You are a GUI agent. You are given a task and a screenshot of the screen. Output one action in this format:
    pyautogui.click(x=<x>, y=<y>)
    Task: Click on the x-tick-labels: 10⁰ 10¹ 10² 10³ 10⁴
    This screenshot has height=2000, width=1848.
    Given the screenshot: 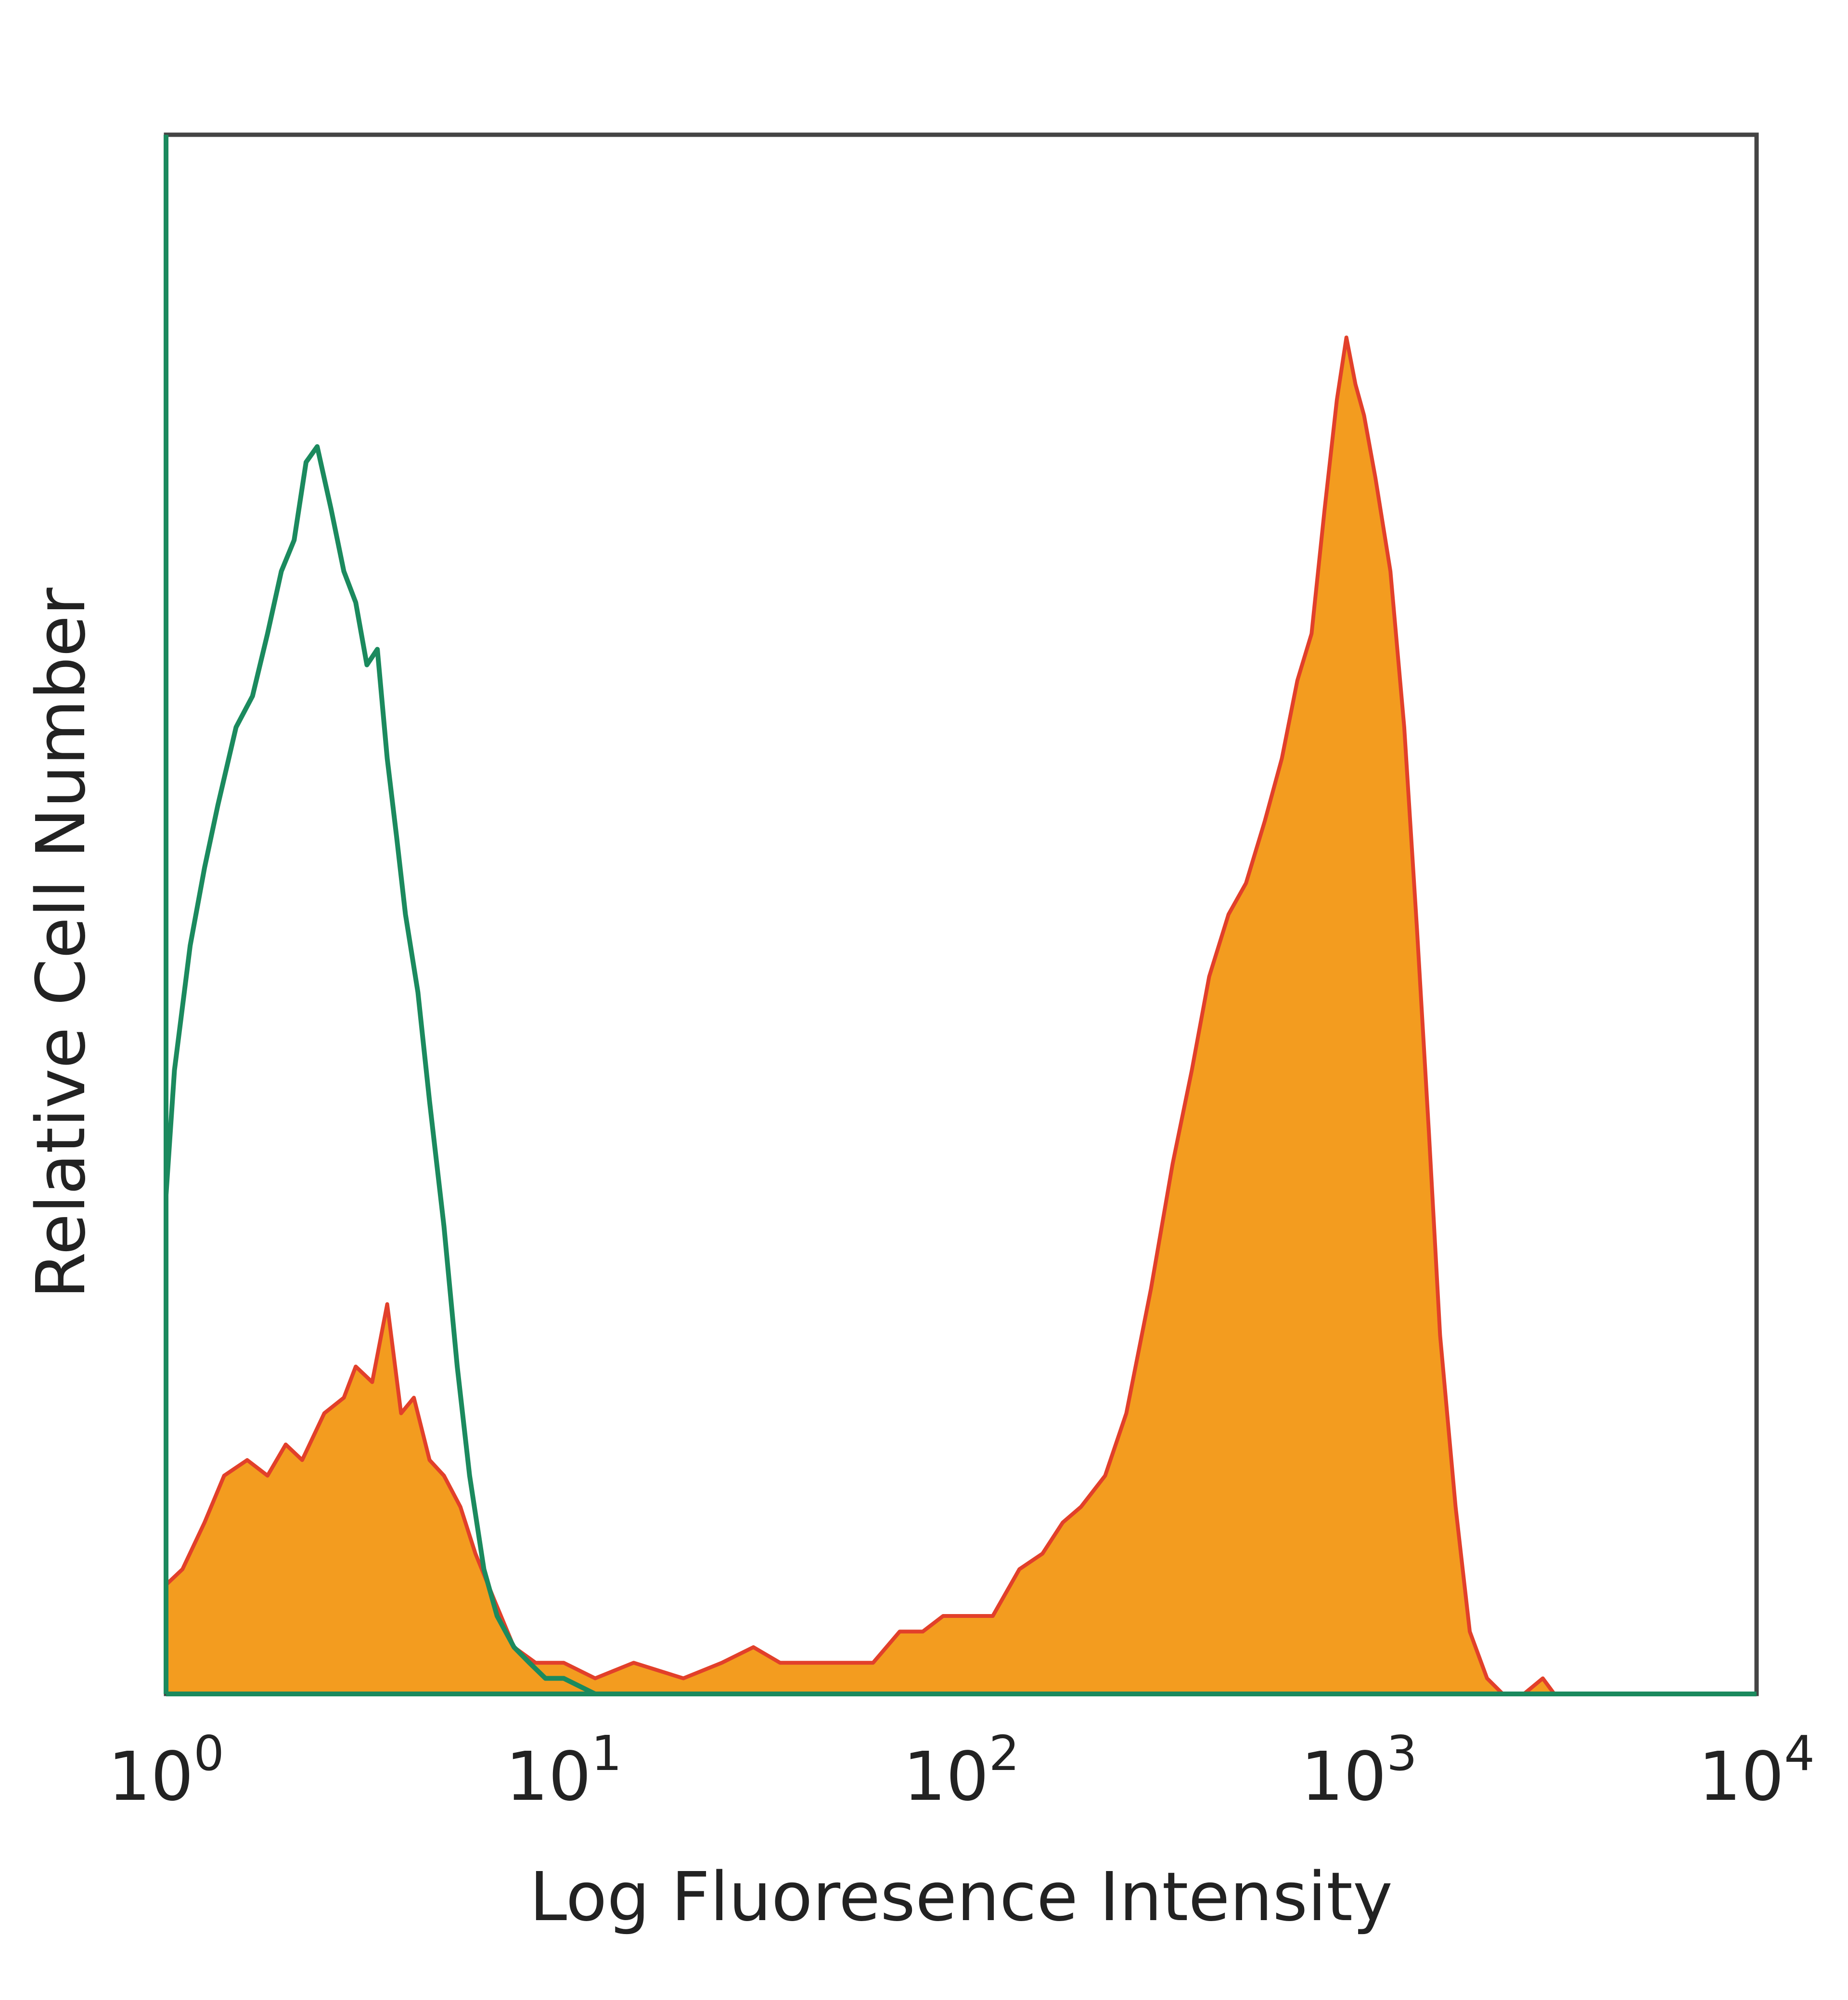 What is the action you would take?
    pyautogui.click(x=961, y=1770)
    